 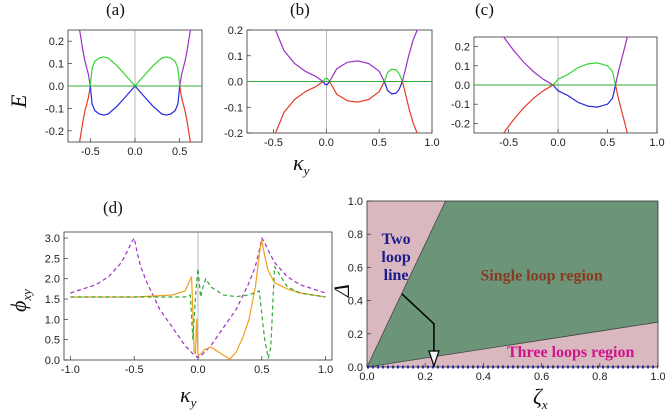 I want to click on xtick-label-e: 1.0, so click(x=657, y=377).